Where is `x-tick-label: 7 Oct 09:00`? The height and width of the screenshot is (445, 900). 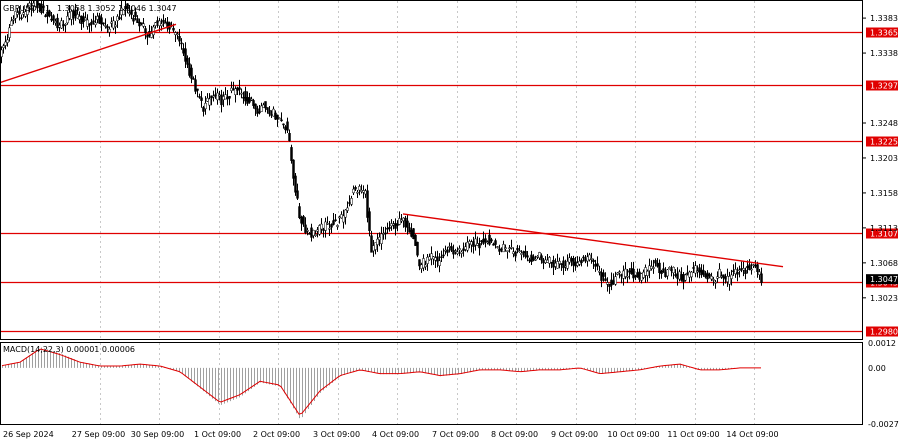 x-tick-label: 7 Oct 09:00 is located at coordinates (455, 434).